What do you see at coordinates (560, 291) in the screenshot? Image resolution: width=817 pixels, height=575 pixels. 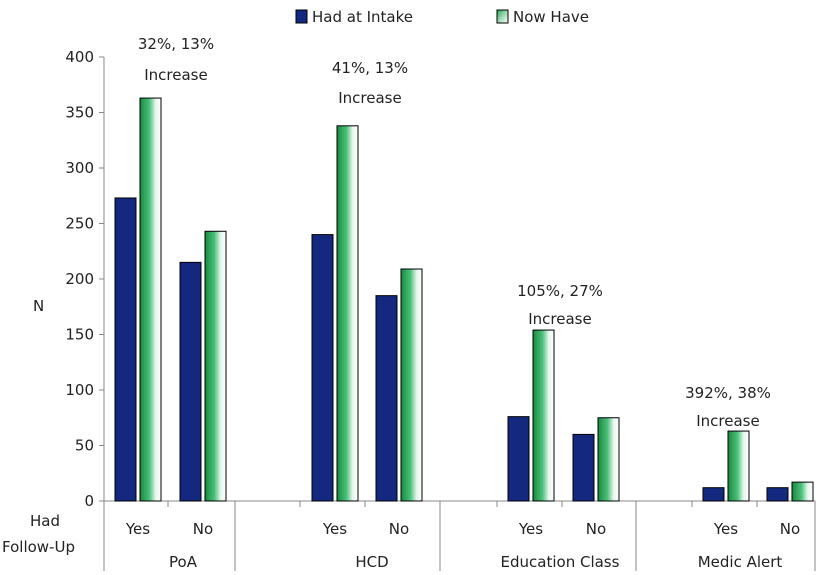 I see `annotation-text: 105%, 27%` at bounding box center [560, 291].